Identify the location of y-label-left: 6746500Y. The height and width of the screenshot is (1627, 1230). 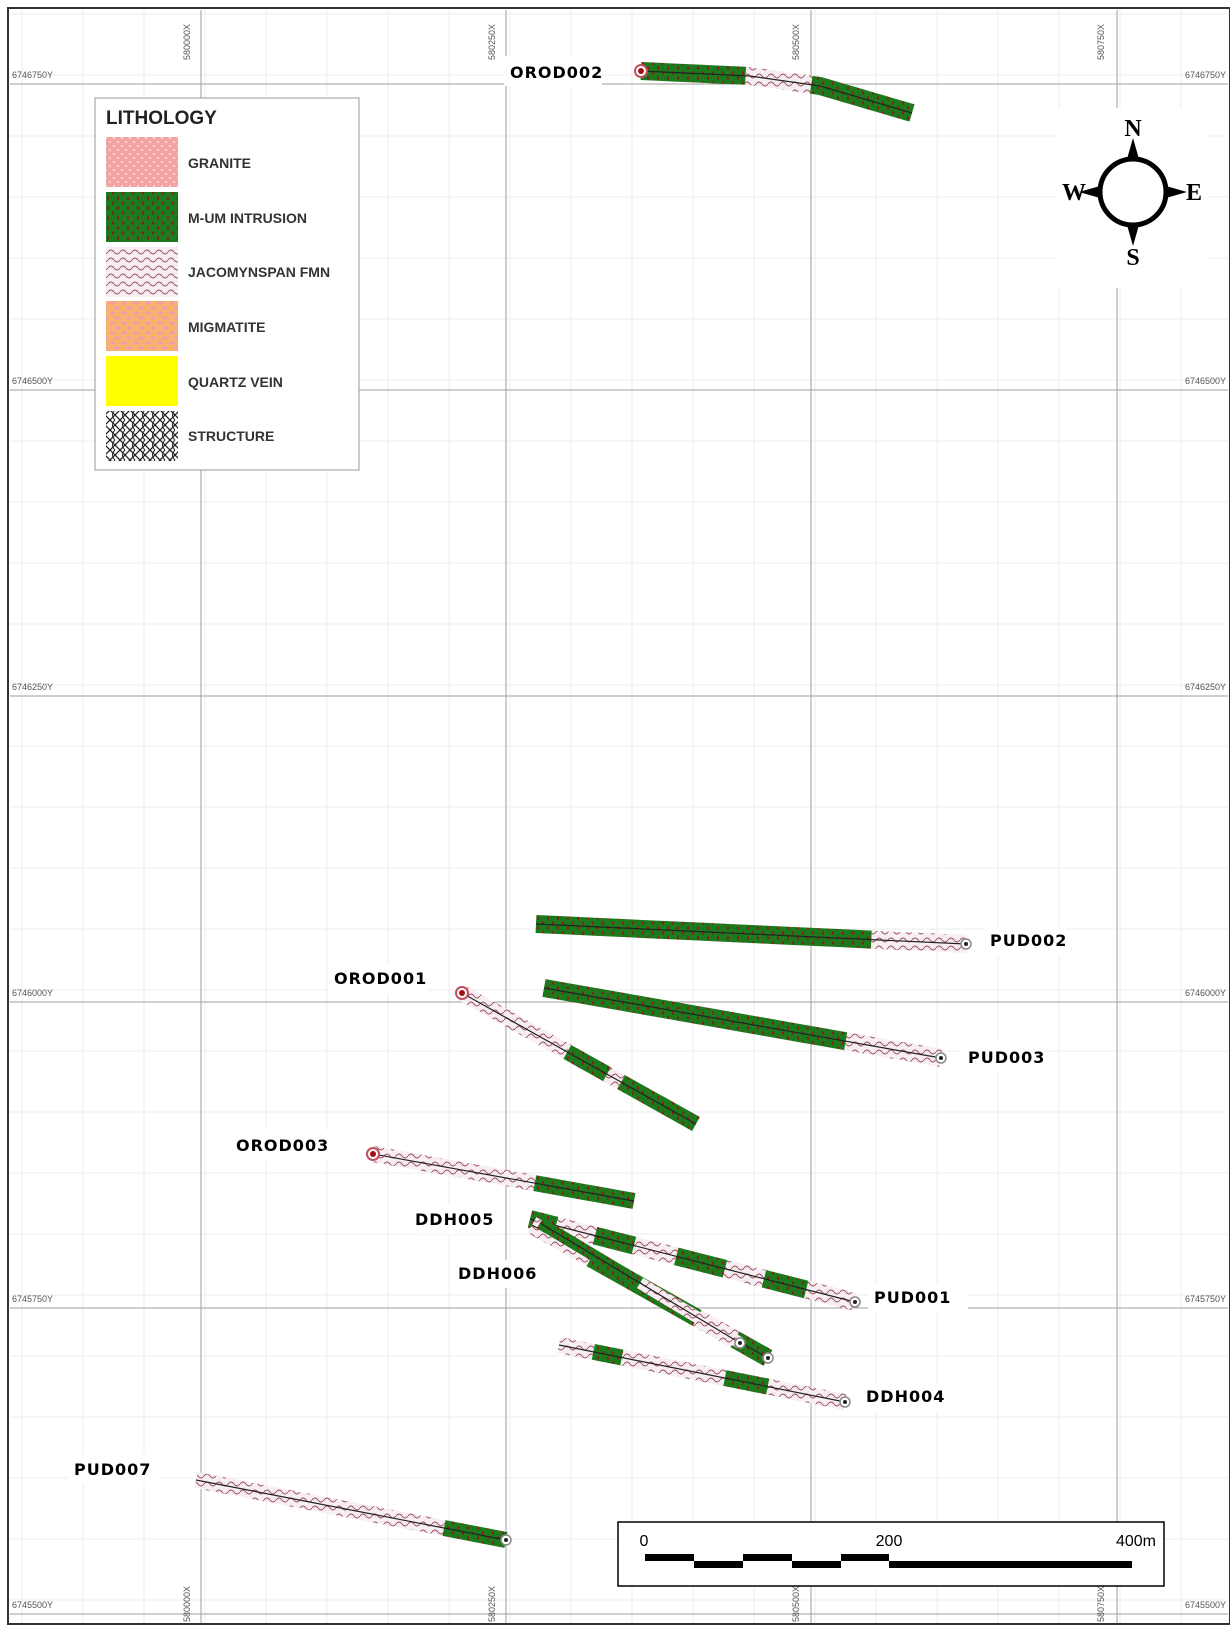
(32, 381).